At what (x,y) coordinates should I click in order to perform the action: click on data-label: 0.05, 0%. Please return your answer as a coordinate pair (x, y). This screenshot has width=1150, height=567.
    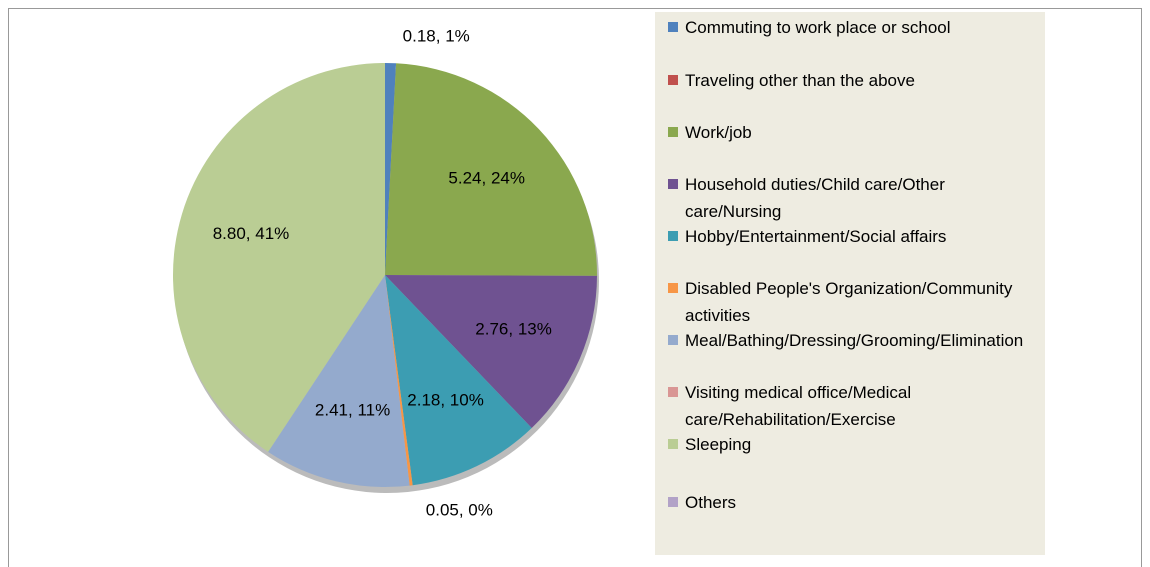
    Looking at the image, I should click on (459, 510).